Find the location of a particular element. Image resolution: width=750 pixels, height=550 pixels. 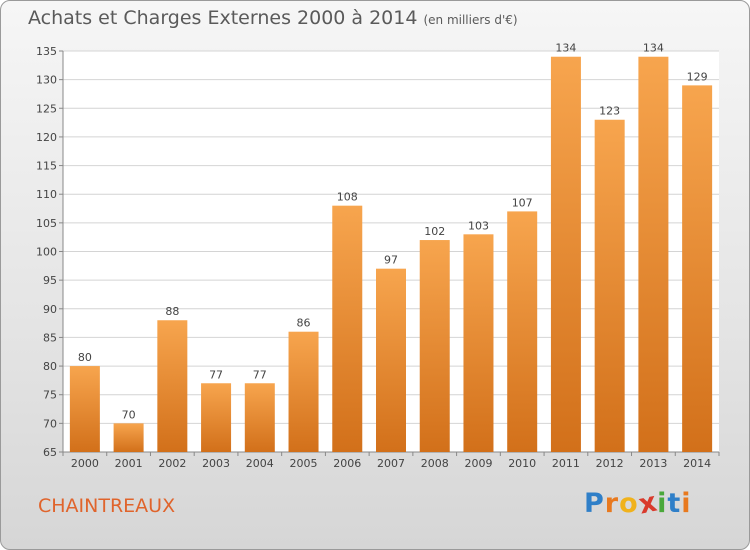

y-tick-label: 85 is located at coordinates (50, 337).